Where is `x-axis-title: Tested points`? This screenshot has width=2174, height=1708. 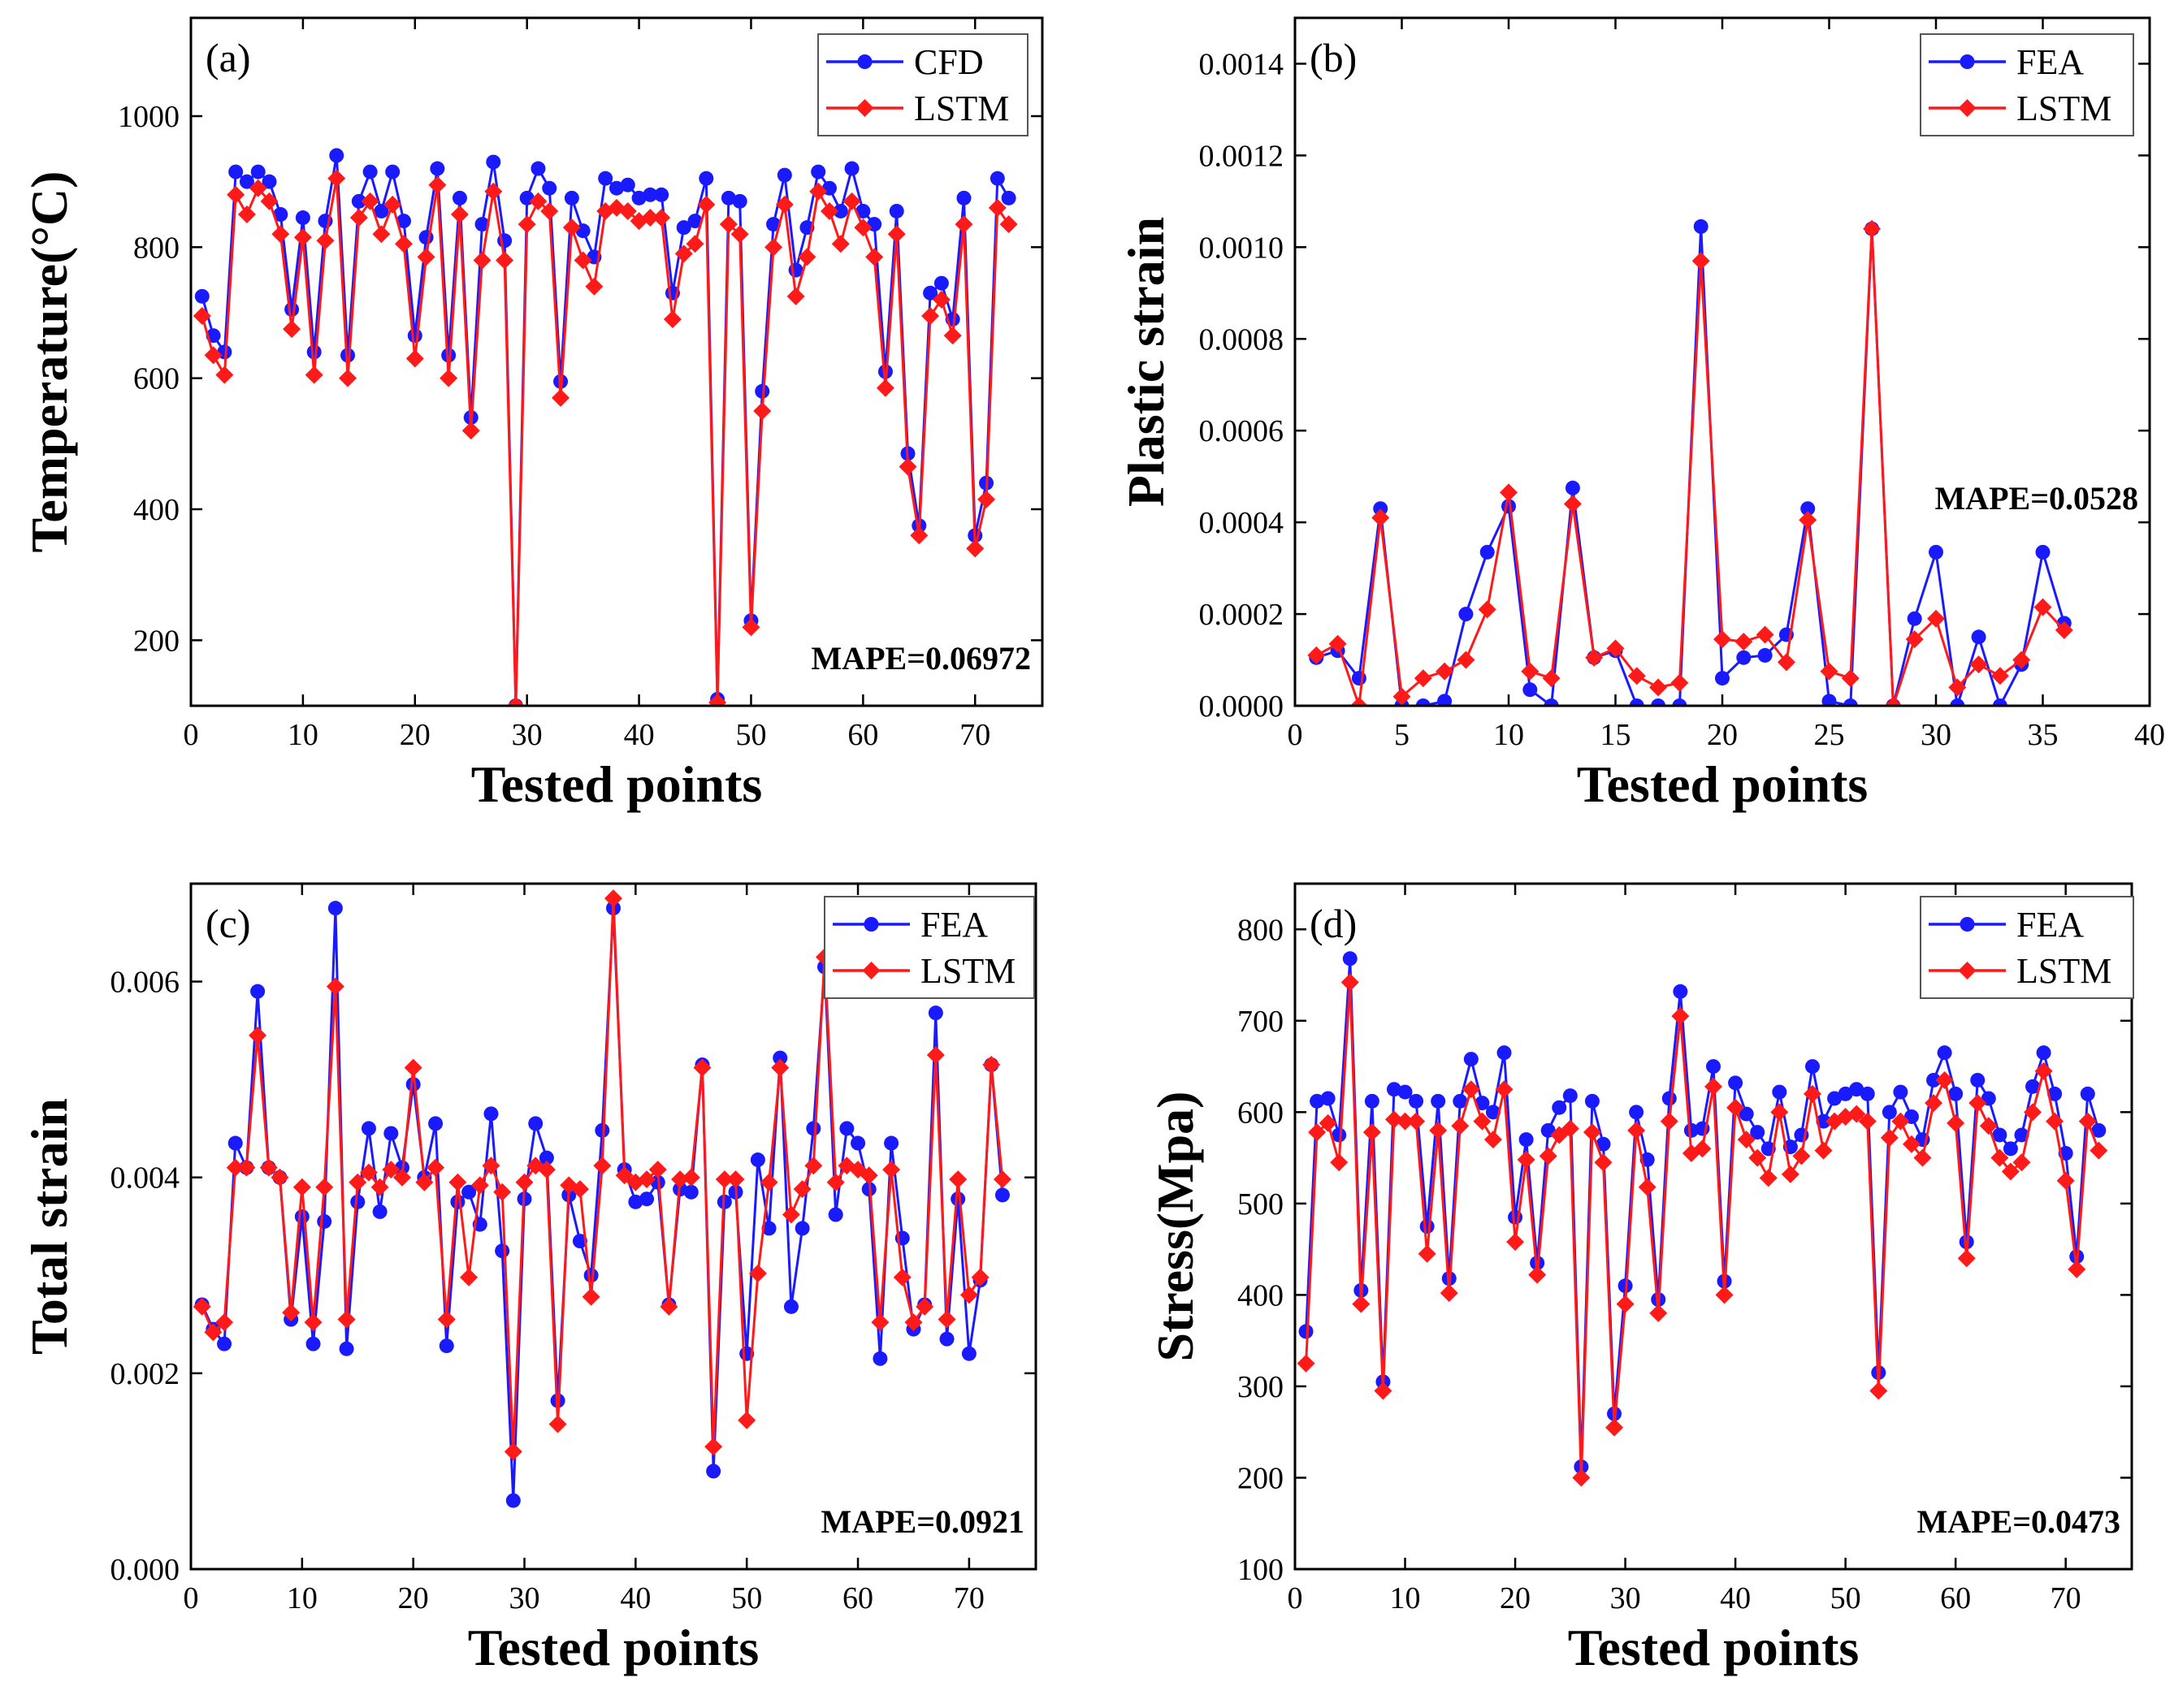 x-axis-title: Tested points is located at coordinates (1723, 784).